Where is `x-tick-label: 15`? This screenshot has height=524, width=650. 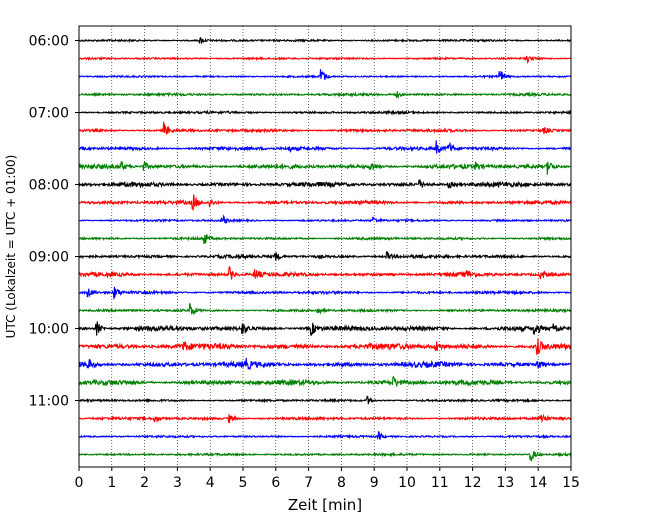 x-tick-label: 15 is located at coordinates (571, 483).